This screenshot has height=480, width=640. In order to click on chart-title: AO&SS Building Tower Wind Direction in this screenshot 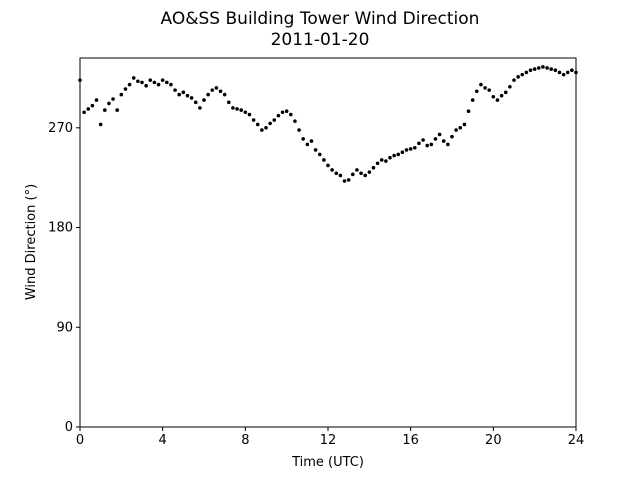, I will do `click(320, 19)`.